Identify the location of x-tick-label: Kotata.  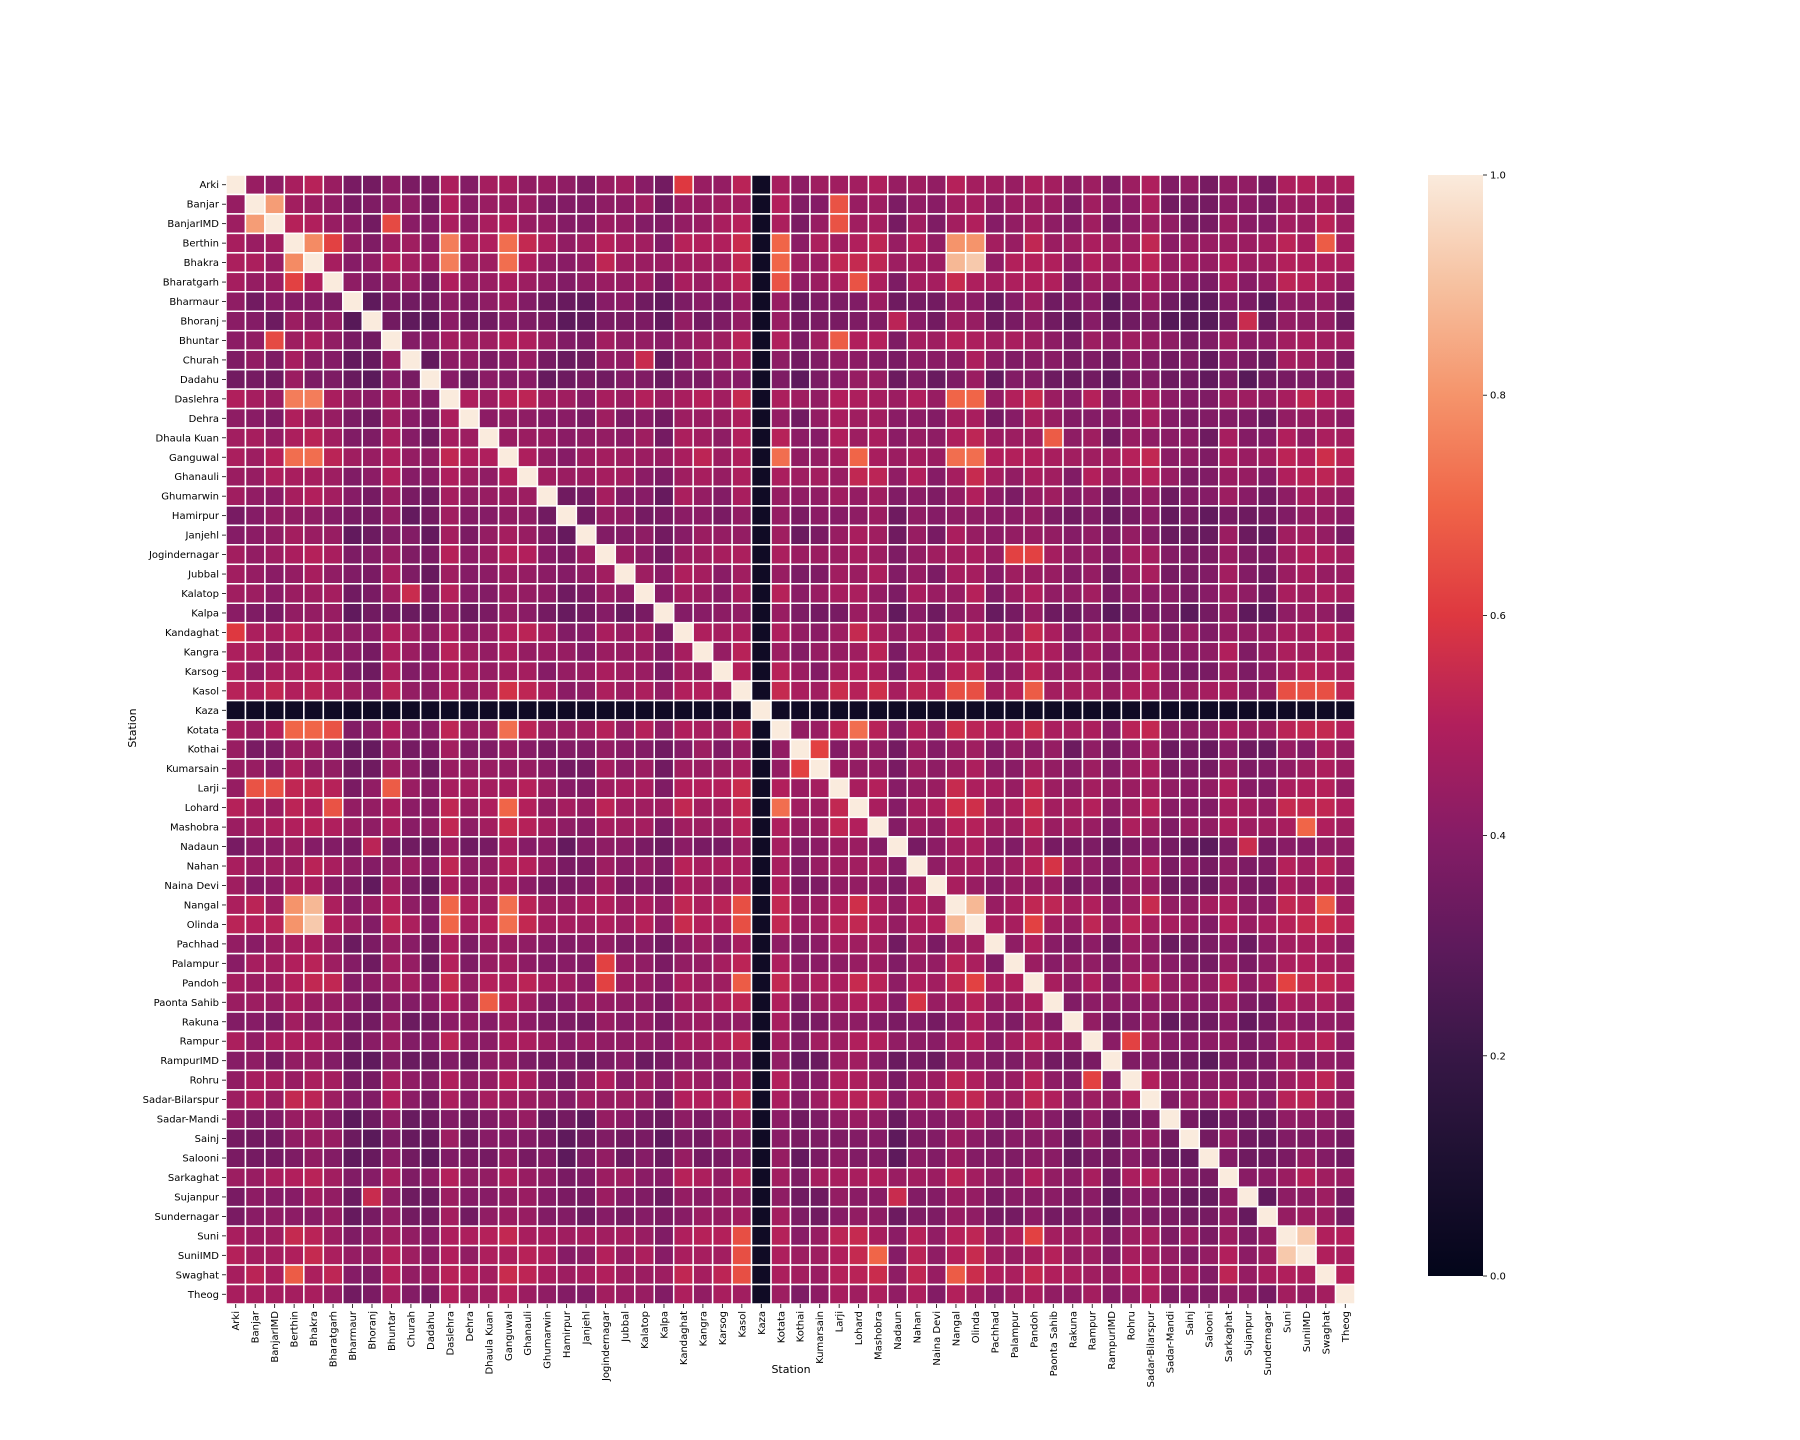
(781, 1327).